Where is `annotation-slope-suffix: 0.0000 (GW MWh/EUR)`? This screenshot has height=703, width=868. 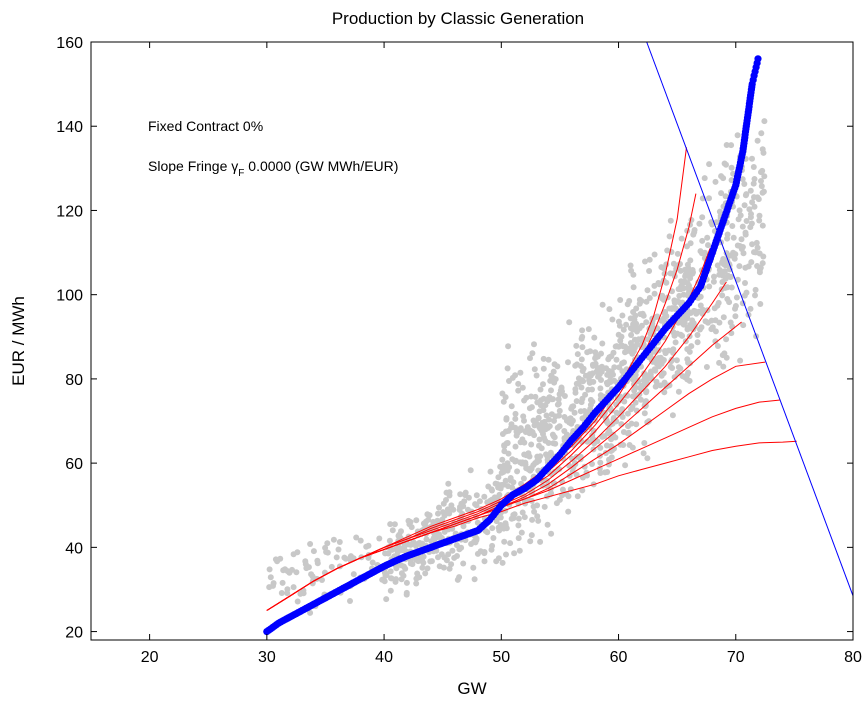 annotation-slope-suffix: 0.0000 (GW MWh/EUR) is located at coordinates (321, 166).